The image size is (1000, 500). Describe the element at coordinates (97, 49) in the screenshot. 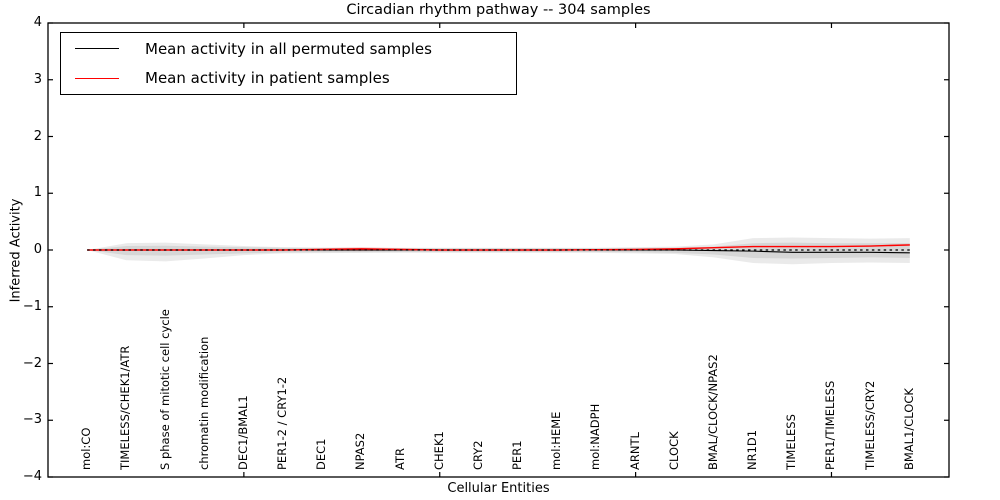

I see `black-line-sample-icon` at that location.